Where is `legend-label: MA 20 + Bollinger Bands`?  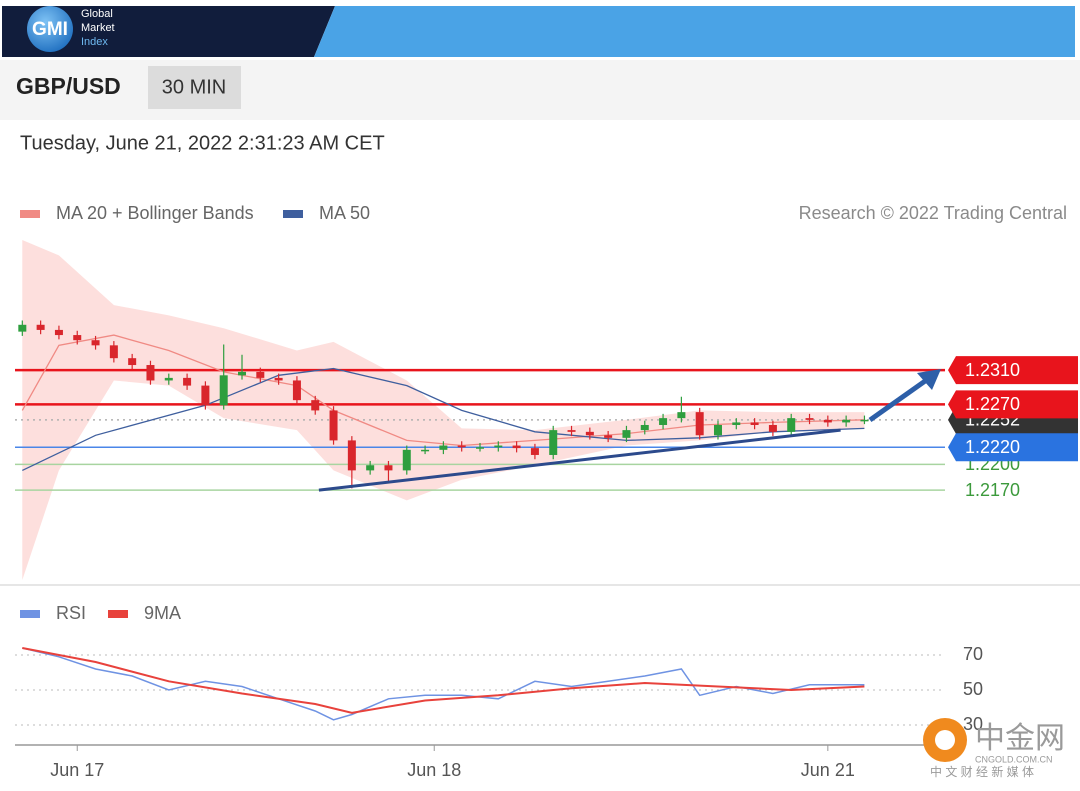
legend-label: MA 20 + Bollinger Bands is located at coordinates (155, 213).